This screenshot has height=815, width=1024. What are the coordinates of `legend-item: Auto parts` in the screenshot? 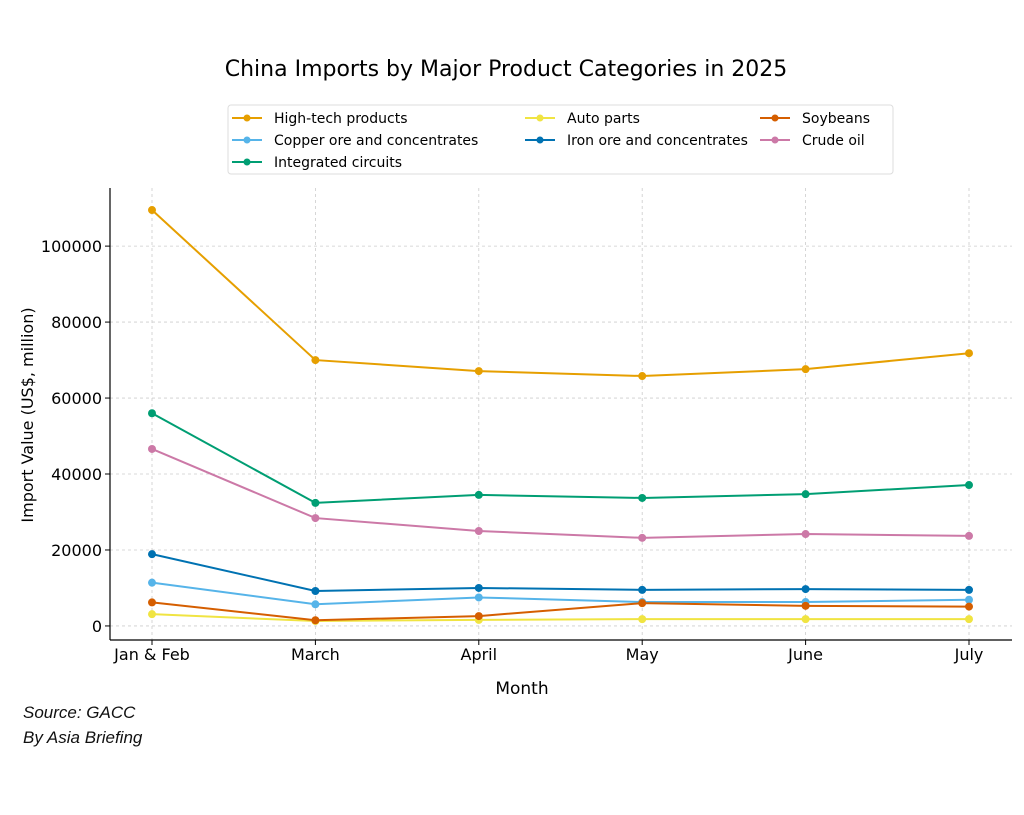 It's located at (582, 119).